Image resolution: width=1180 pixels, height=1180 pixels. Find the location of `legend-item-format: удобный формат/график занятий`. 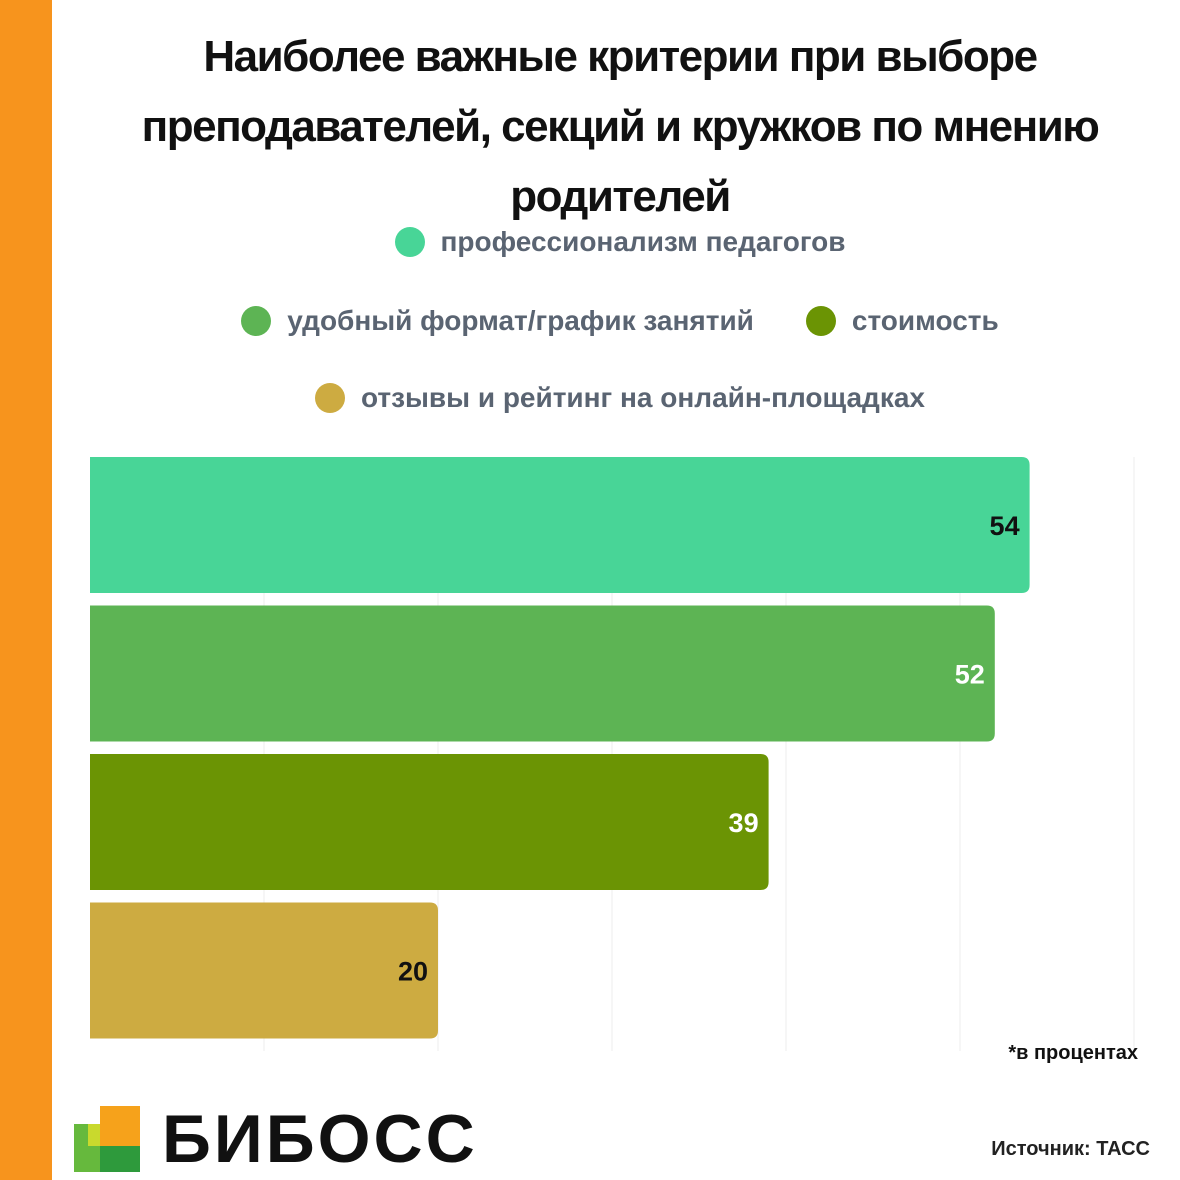

legend-item-format: удобный формат/график занятий is located at coordinates (497, 321).